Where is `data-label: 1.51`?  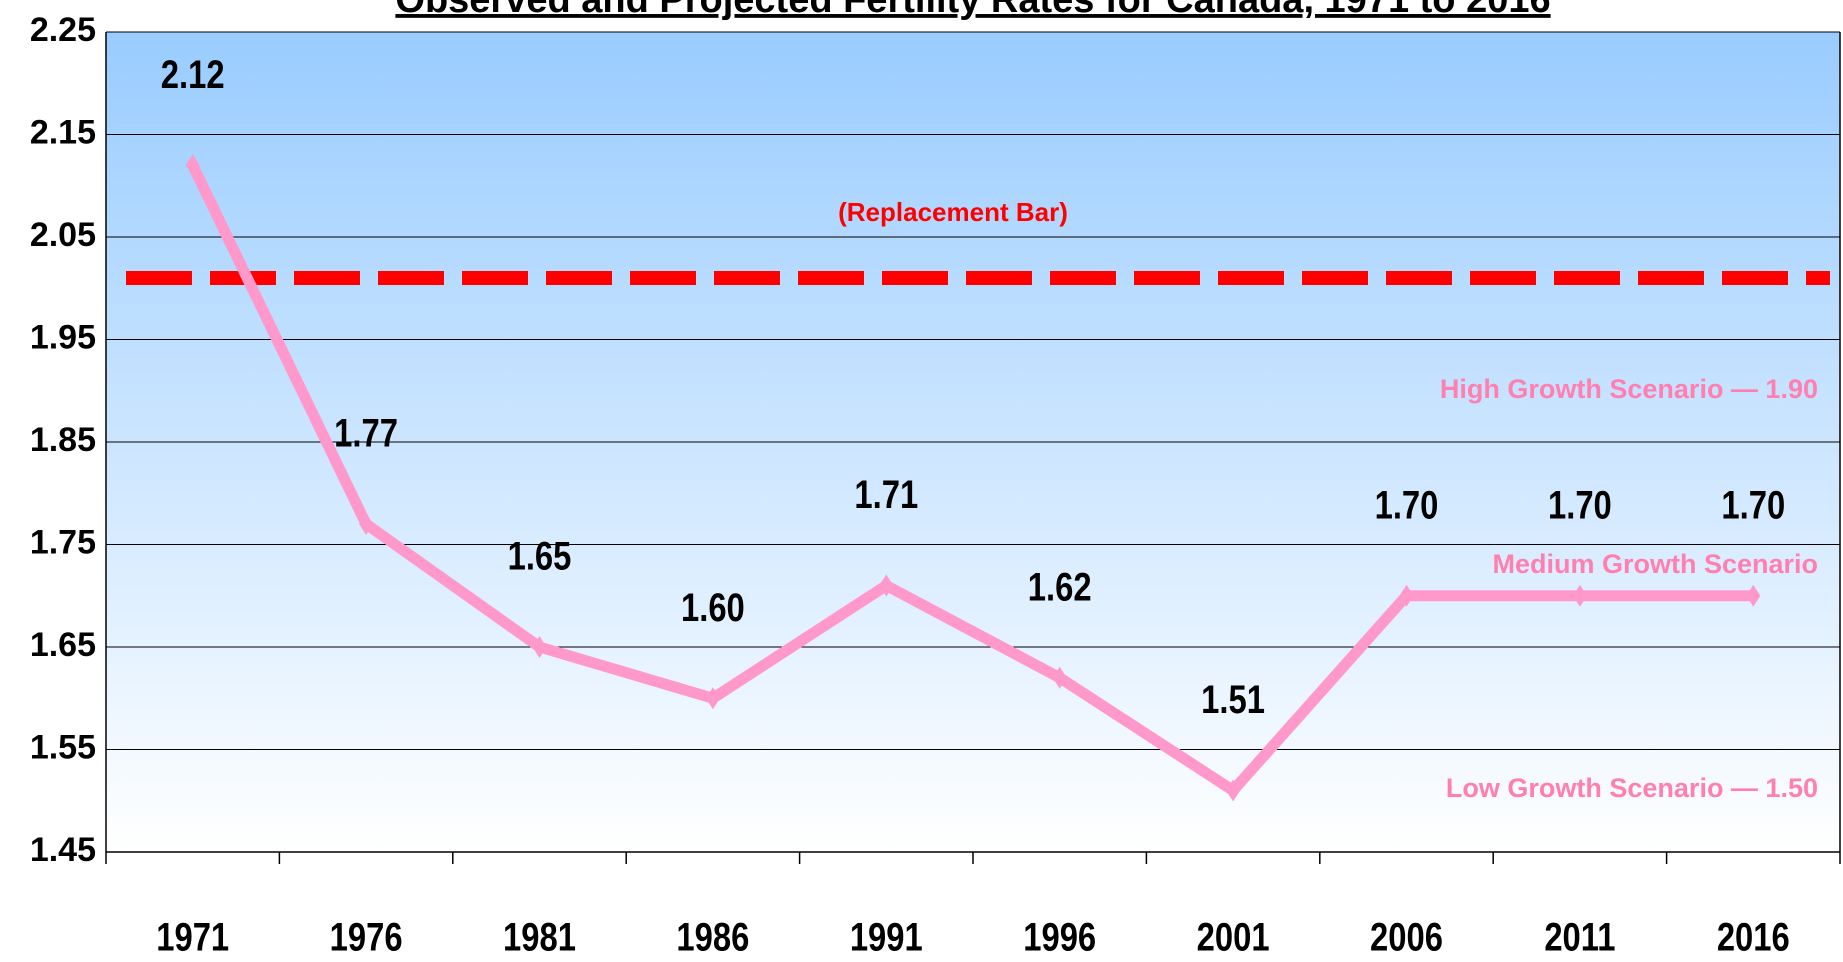 data-label: 1.51 is located at coordinates (1233, 699).